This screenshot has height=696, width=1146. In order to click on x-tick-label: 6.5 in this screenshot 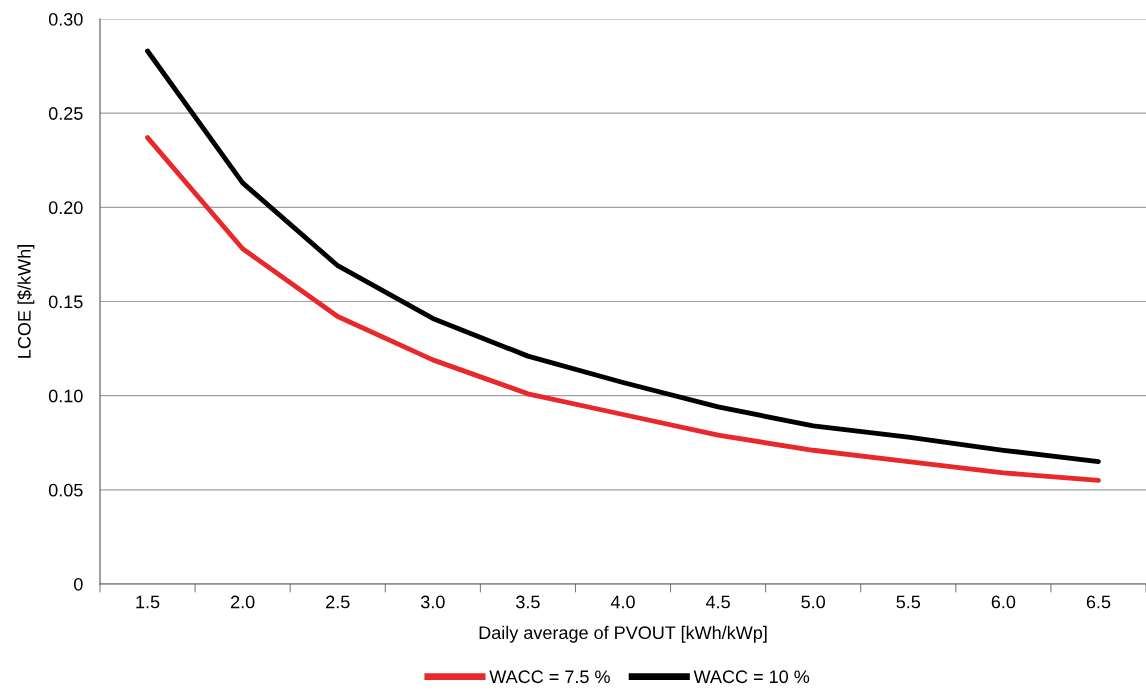, I will do `click(1098, 602)`.